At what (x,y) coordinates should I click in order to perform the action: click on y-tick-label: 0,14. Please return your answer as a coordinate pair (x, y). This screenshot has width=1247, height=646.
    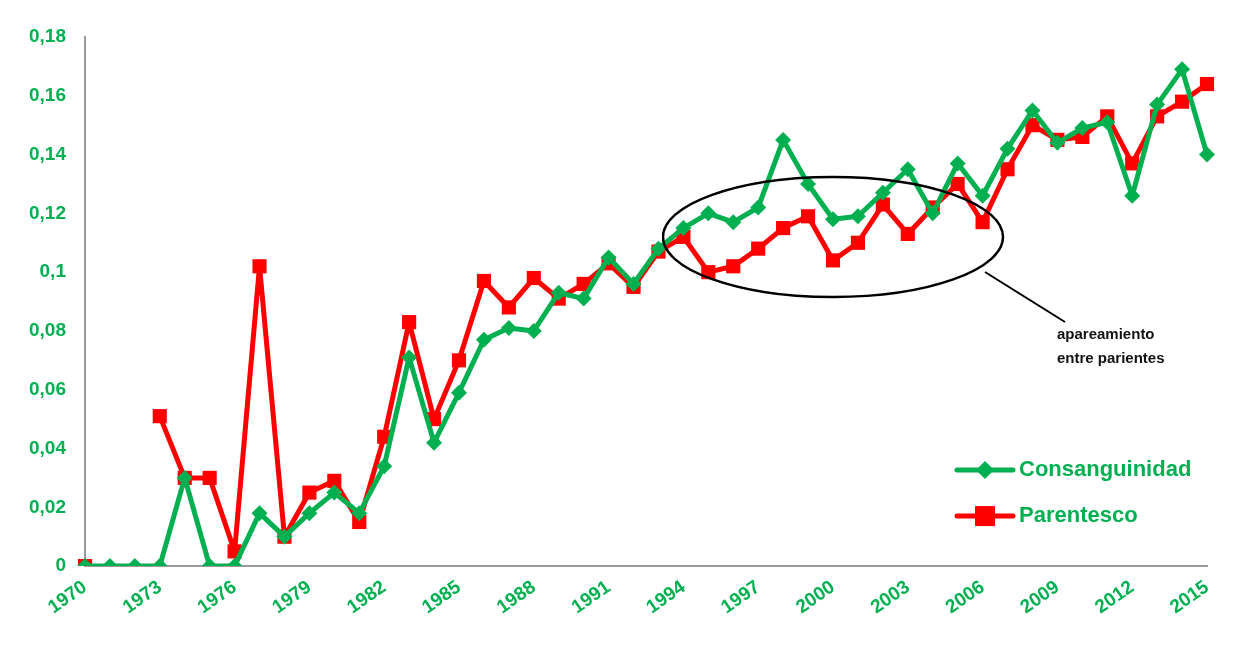
    Looking at the image, I should click on (48, 153).